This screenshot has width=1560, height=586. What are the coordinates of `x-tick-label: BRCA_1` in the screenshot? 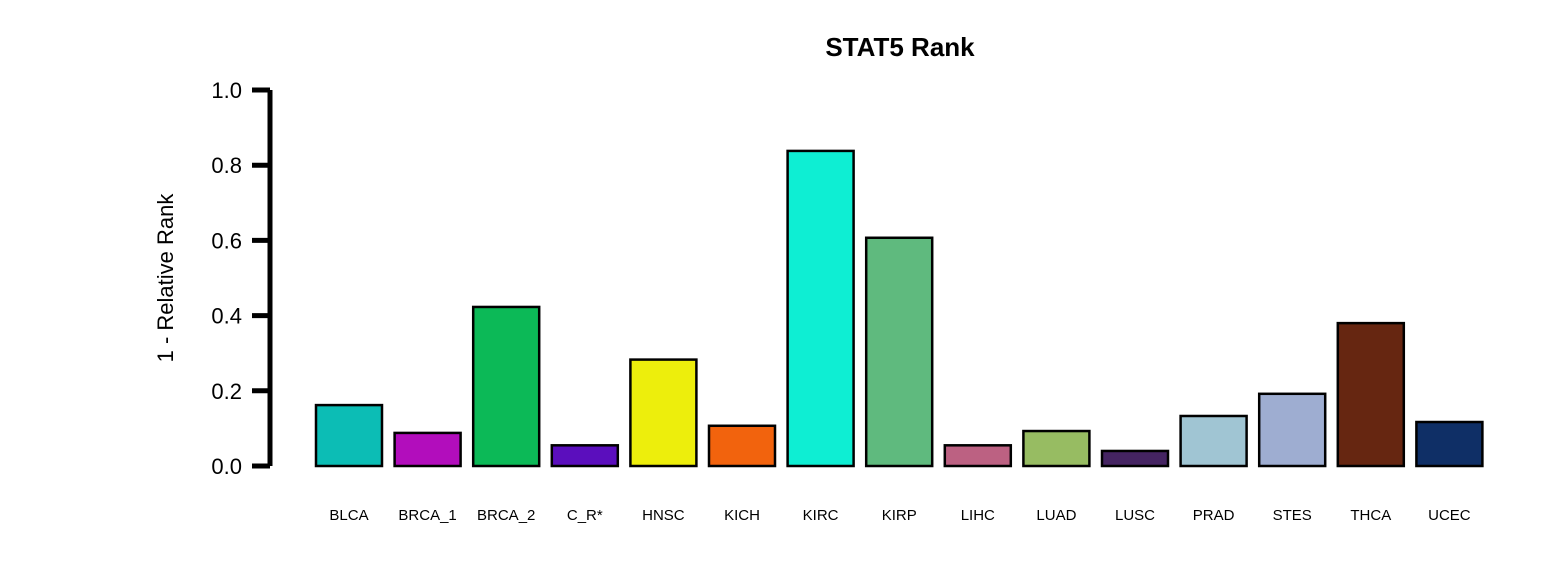 It's located at (427, 515).